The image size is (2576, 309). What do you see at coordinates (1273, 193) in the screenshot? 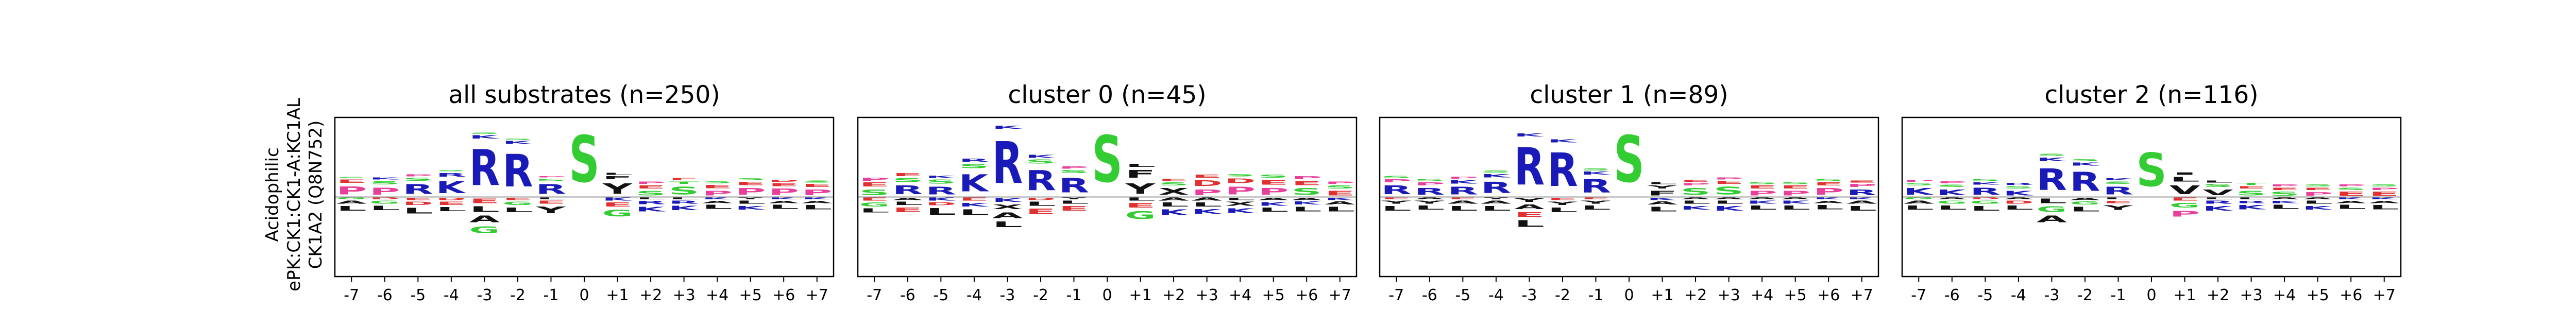
I see `logo-column: PES AKL` at bounding box center [1273, 193].